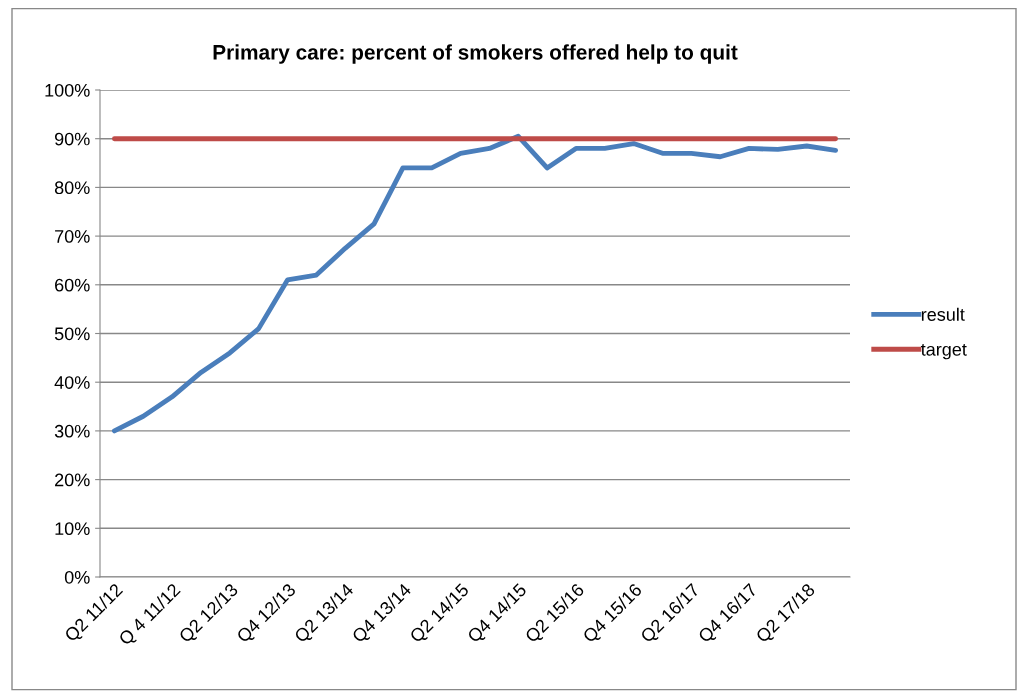 This screenshot has height=691, width=1018. What do you see at coordinates (72, 480) in the screenshot?
I see `y-tick-label: 20%` at bounding box center [72, 480].